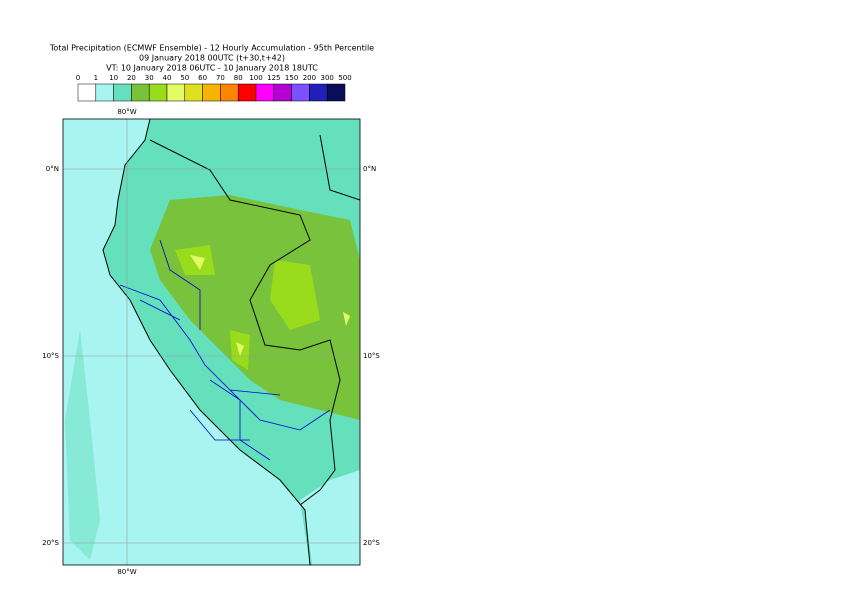  Describe the element at coordinates (167, 78) in the screenshot. I see `legend-label: 40` at that location.